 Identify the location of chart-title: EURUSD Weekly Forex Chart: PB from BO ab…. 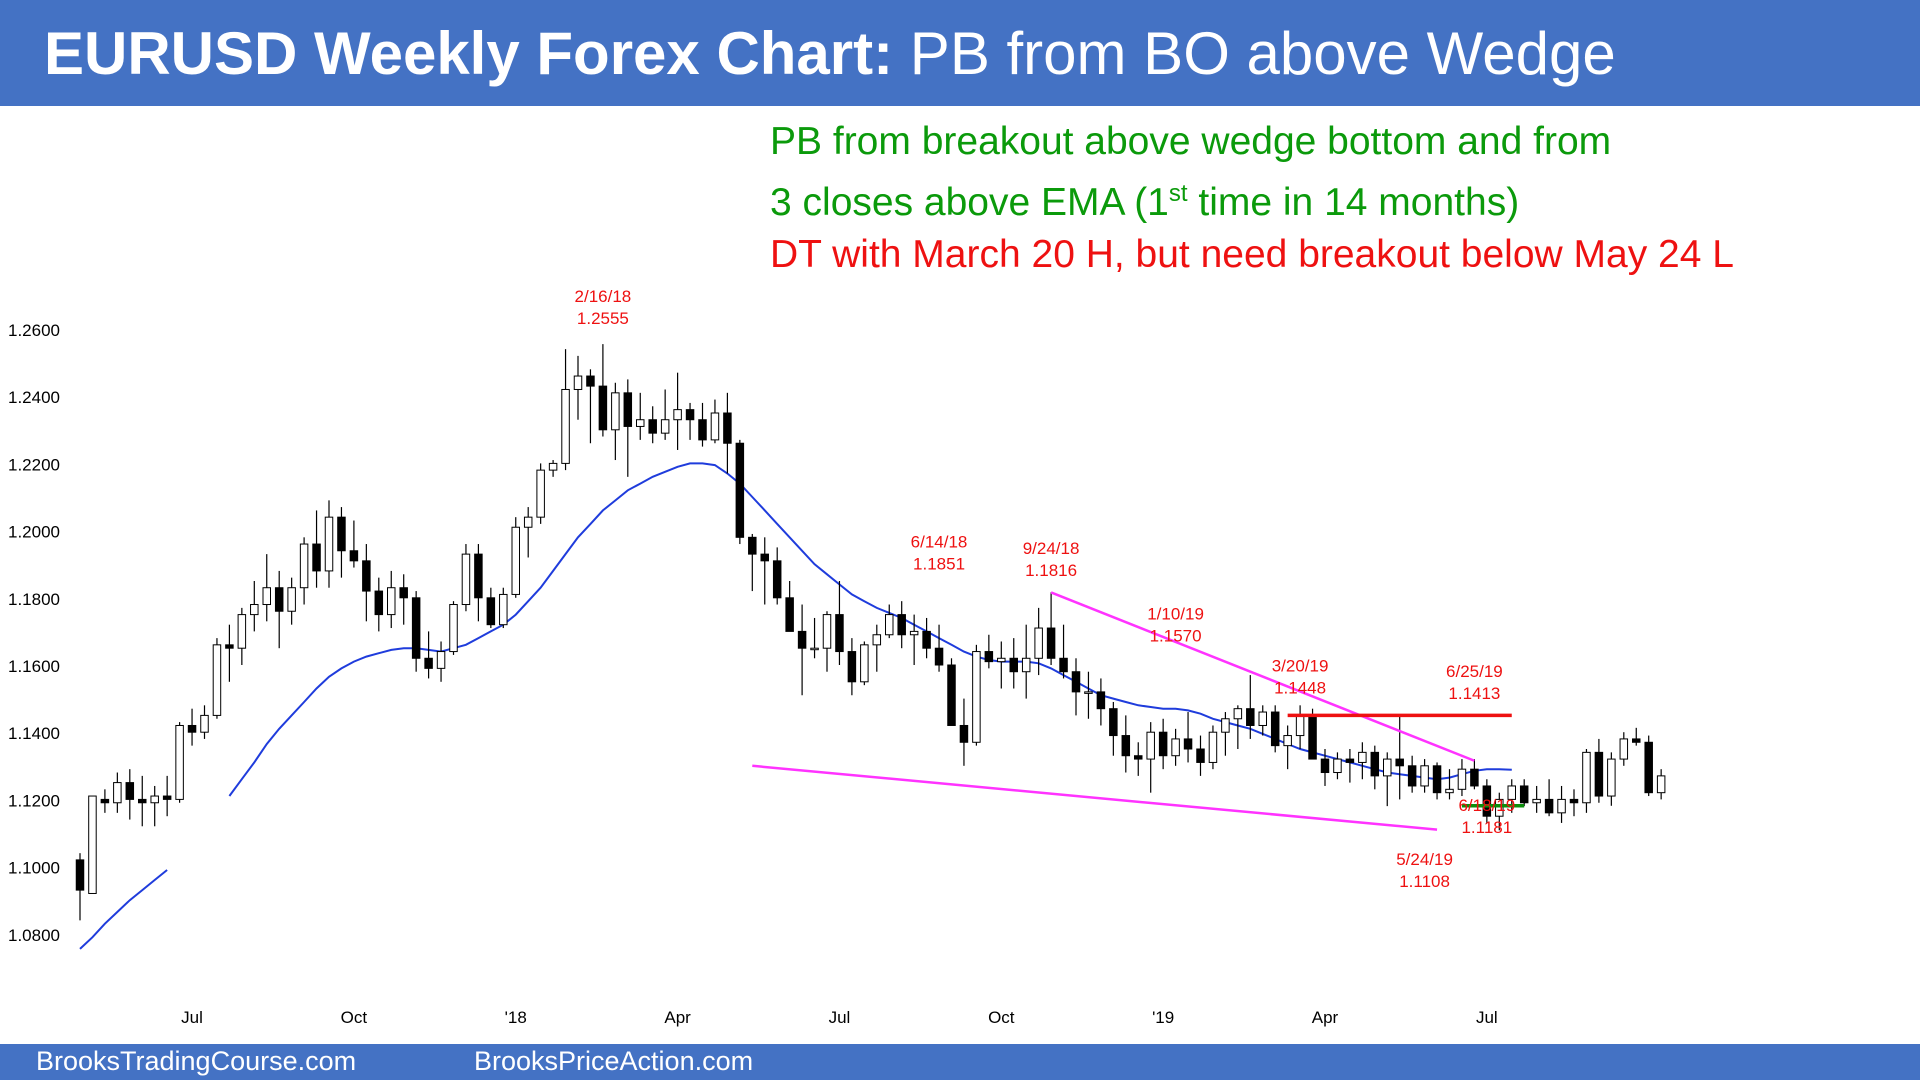
(830, 53).